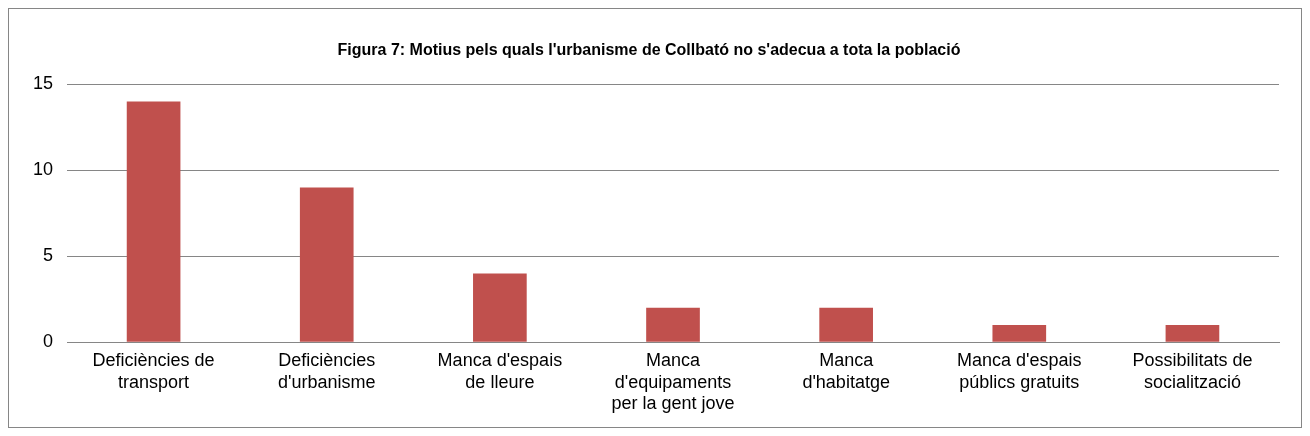 The width and height of the screenshot is (1310, 436). Describe the element at coordinates (649, 50) in the screenshot. I see `chart-title: Figura 7: Motius pels quals l'urbanisme de Collbató no s'adecua a tota la població` at that location.